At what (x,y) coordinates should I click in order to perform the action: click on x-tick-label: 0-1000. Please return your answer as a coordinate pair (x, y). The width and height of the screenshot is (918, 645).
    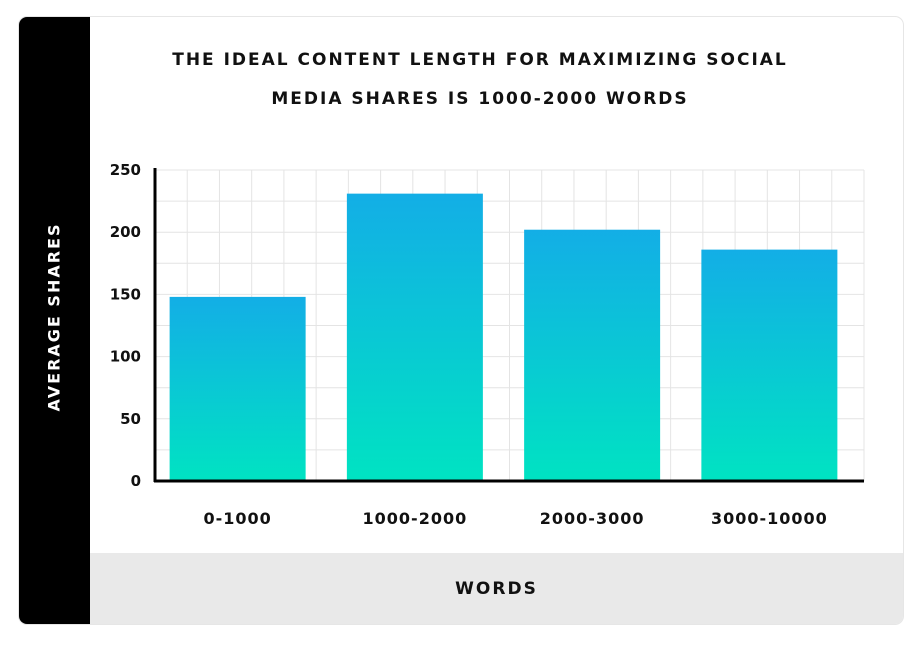
    Looking at the image, I should click on (237, 518).